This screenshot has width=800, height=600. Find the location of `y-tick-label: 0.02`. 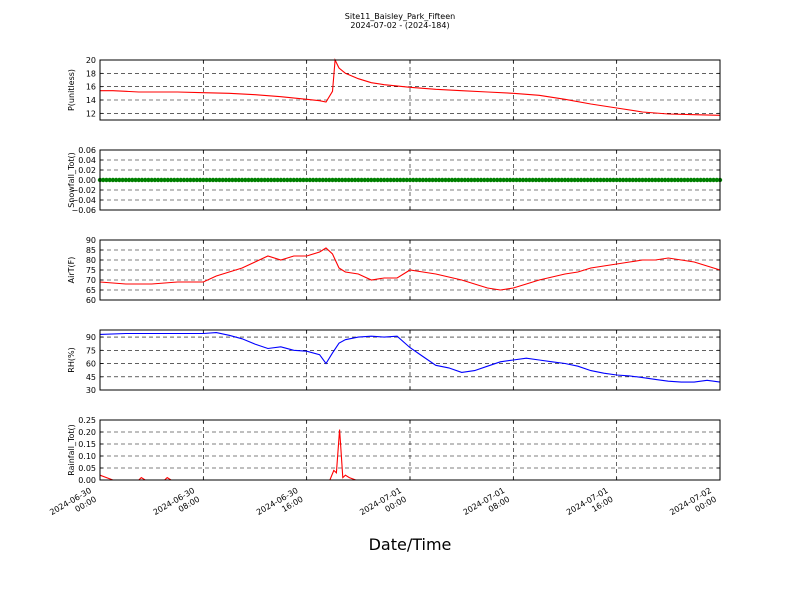

y-tick-label: 0.02 is located at coordinates (87, 170).